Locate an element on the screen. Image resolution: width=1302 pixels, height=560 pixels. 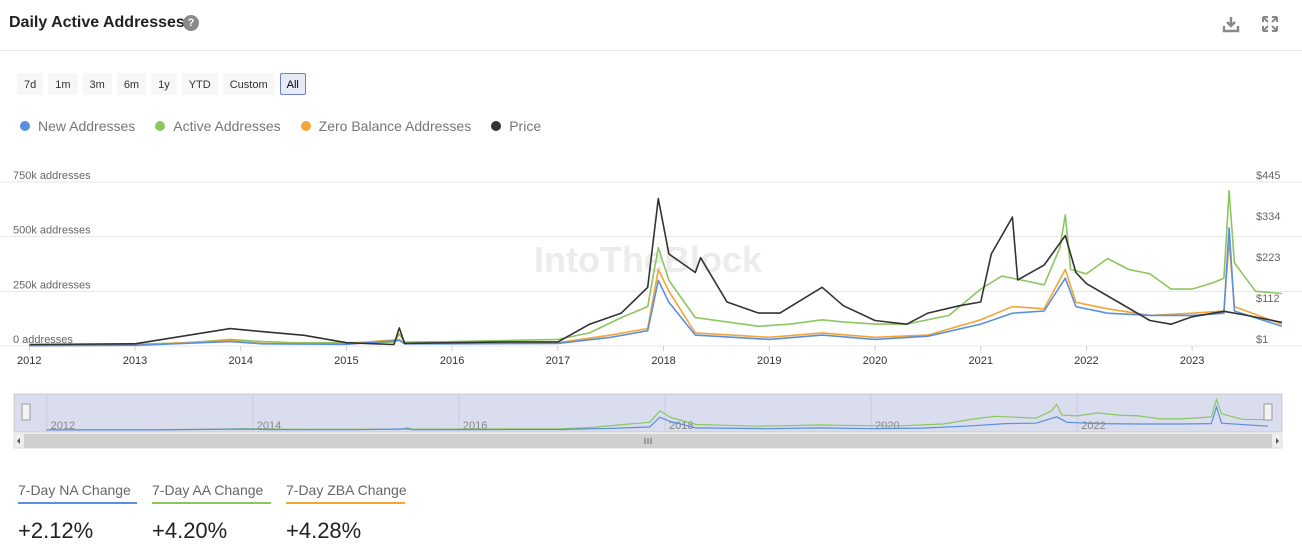
stat-card: 7-Day NA Change +2.12% is located at coordinates (77, 513).